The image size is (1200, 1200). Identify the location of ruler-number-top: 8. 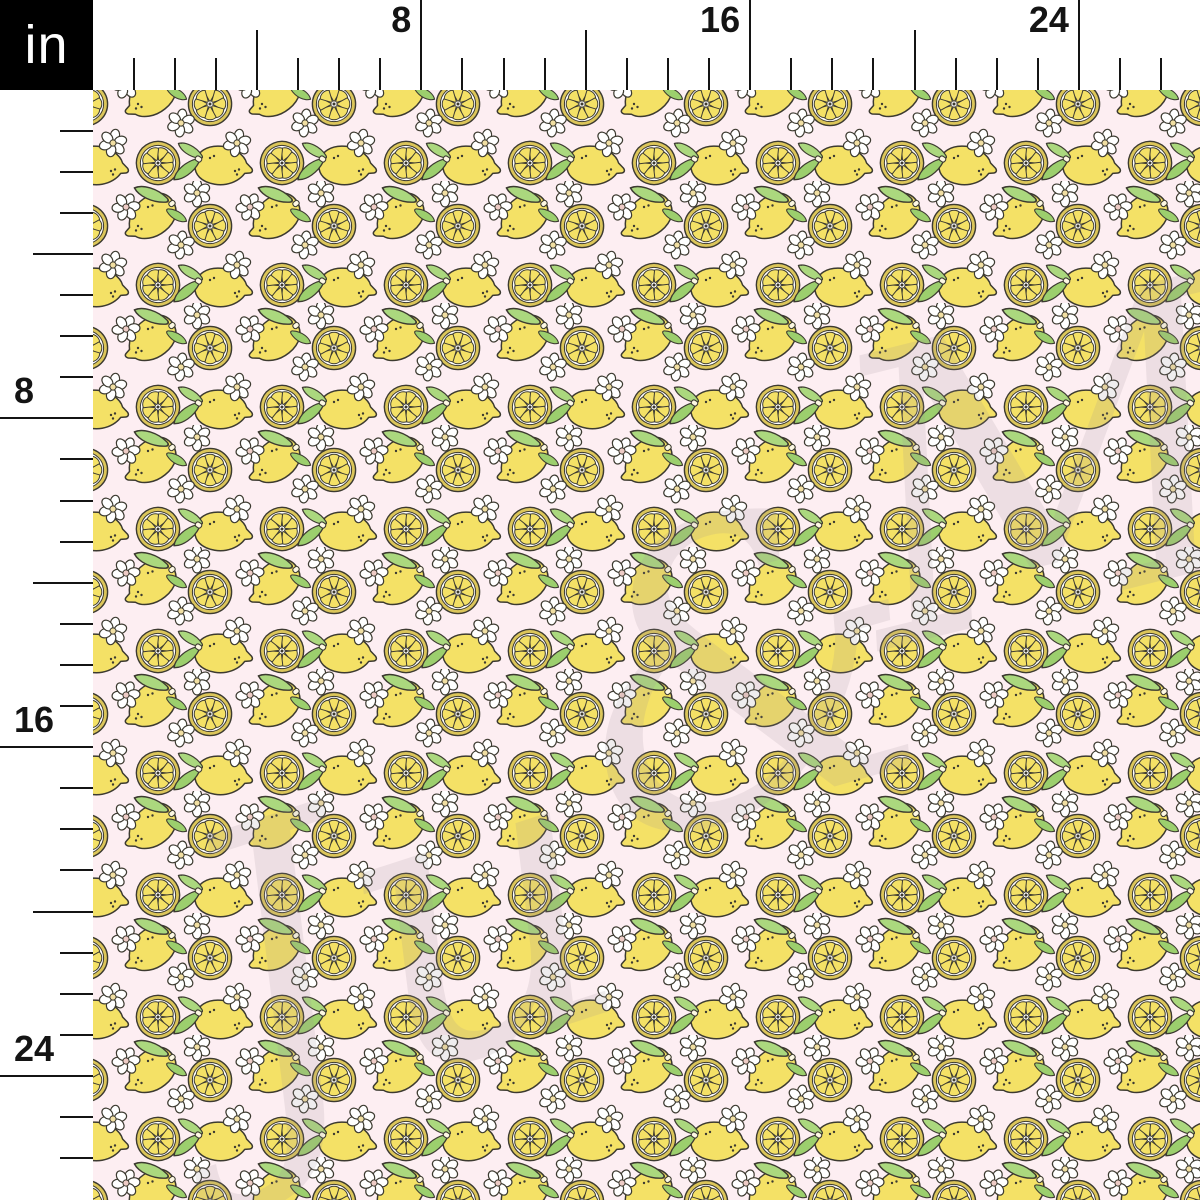
(401, 20).